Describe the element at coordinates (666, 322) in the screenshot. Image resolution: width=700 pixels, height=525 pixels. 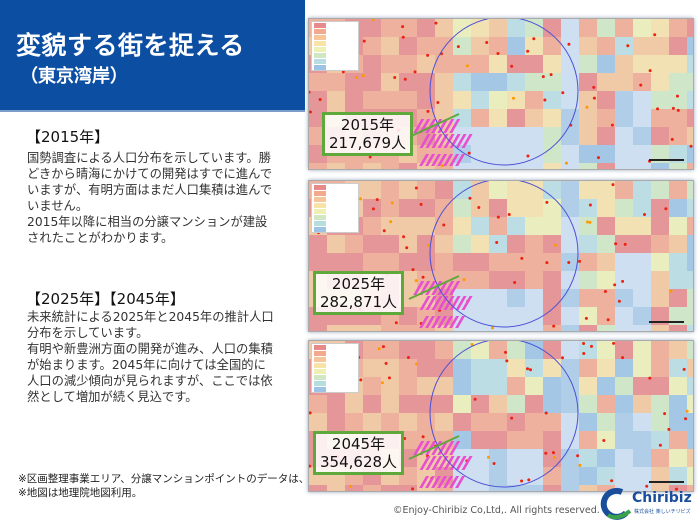
I see `scale-bar` at that location.